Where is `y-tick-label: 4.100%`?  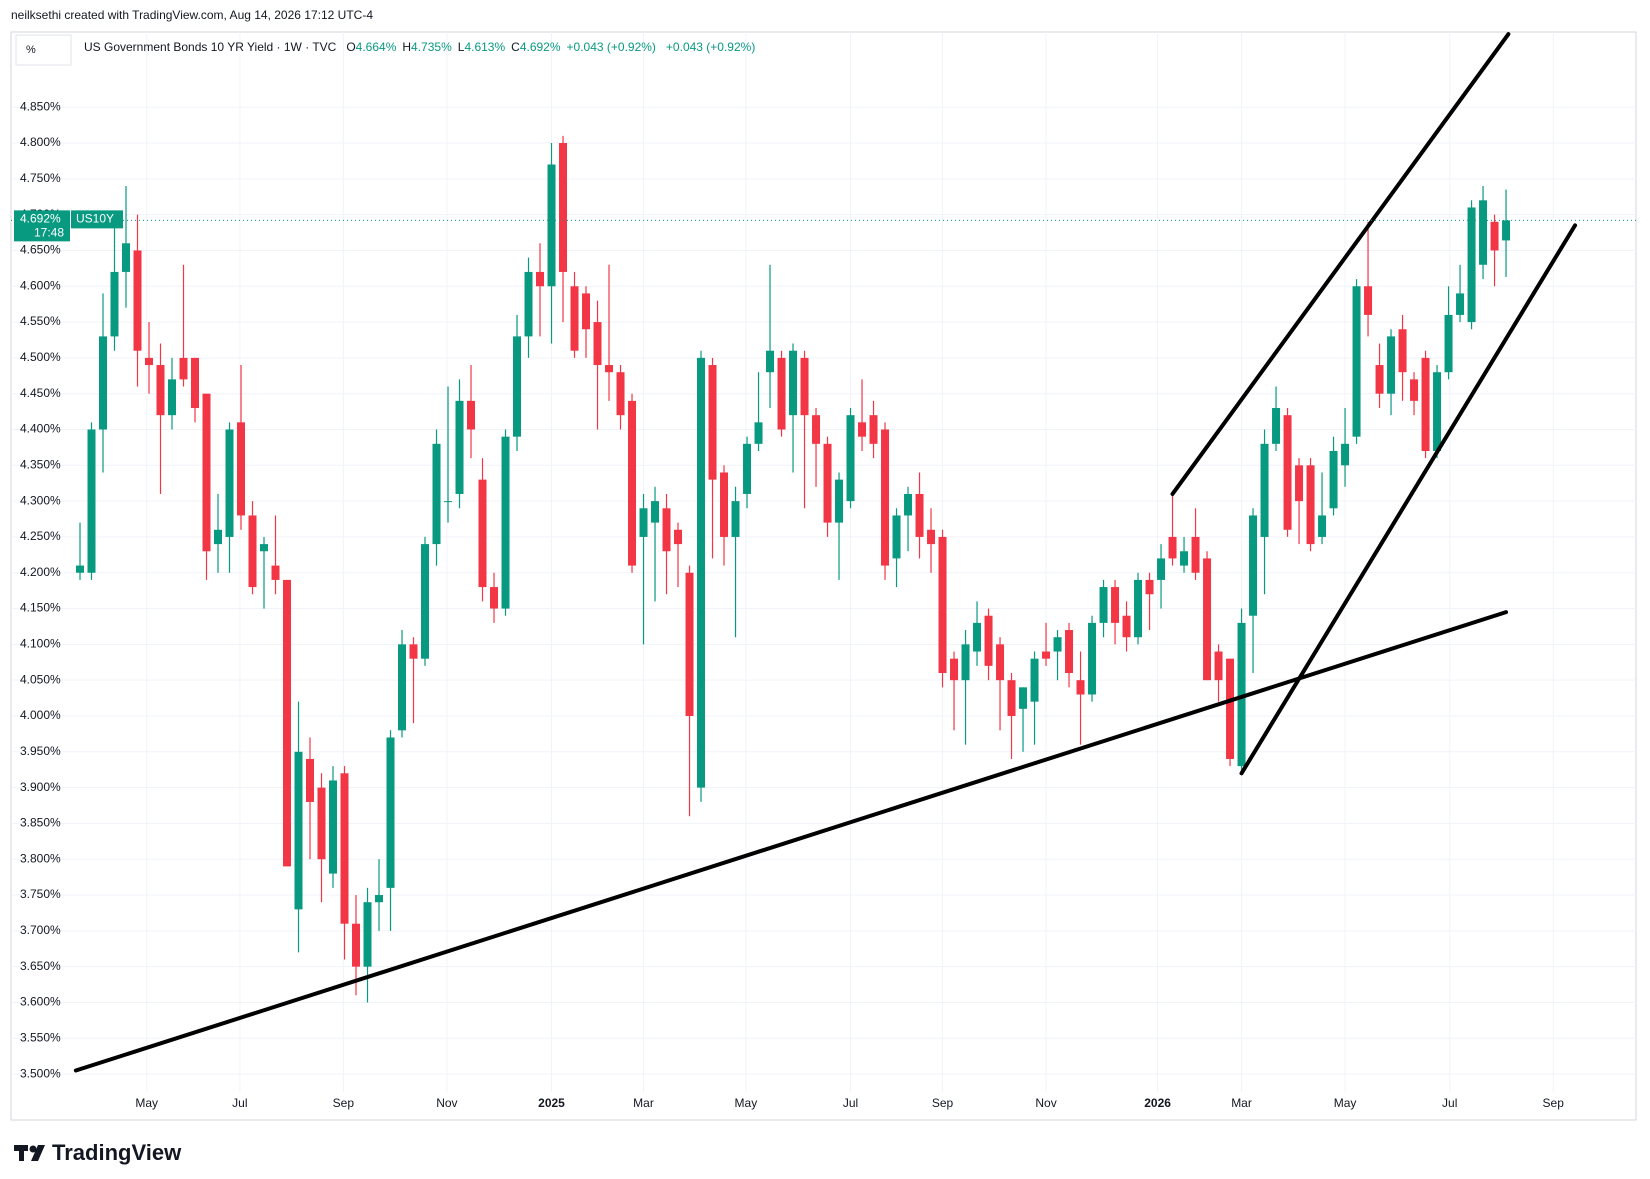 y-tick-label: 4.100% is located at coordinates (40, 644).